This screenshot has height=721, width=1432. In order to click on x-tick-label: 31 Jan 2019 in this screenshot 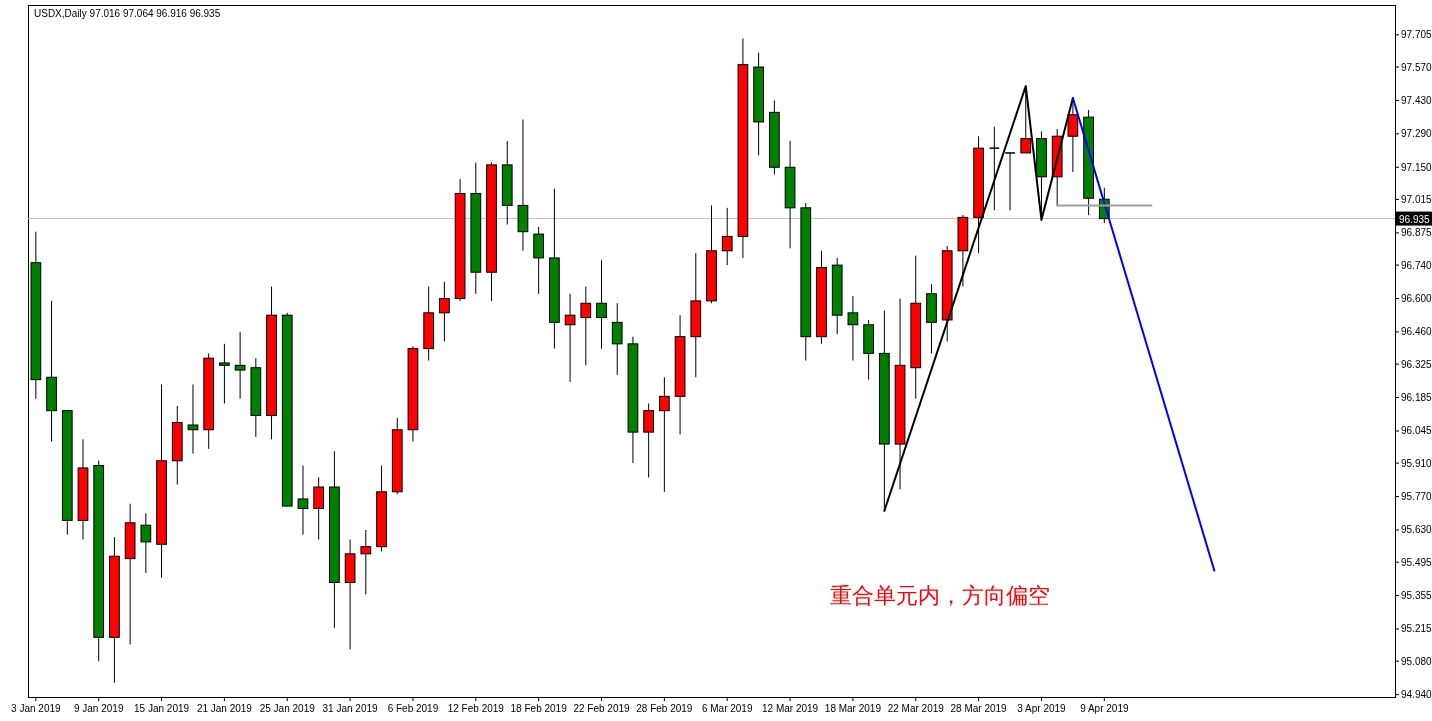, I will do `click(350, 708)`.